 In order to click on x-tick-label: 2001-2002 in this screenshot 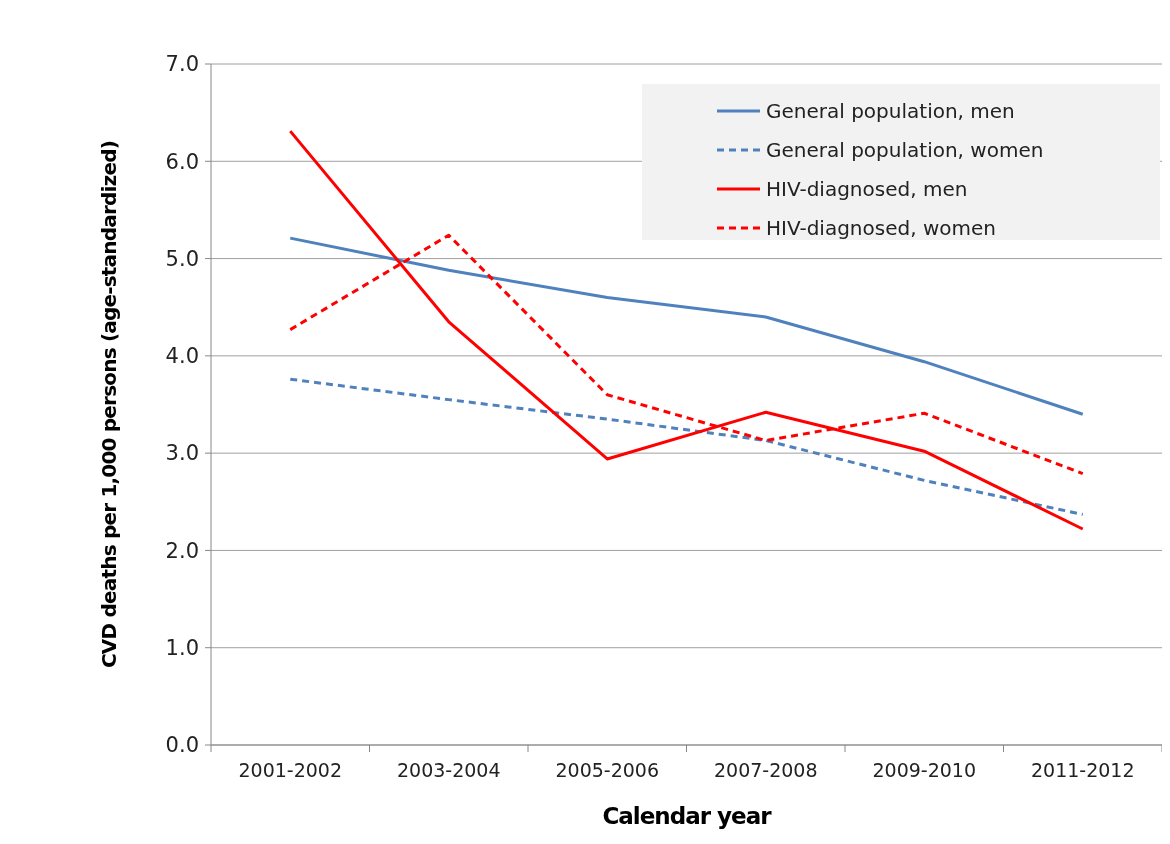, I will do `click(290, 770)`.